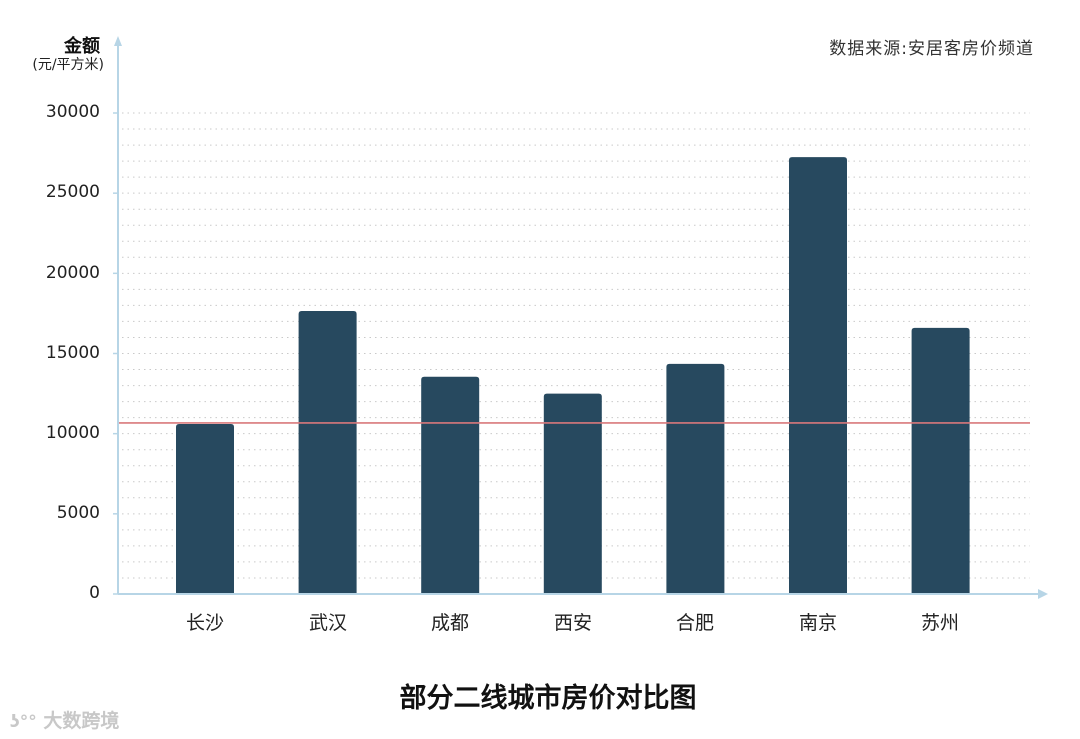  I want to click on y-tick-label: 25000, so click(72, 192).